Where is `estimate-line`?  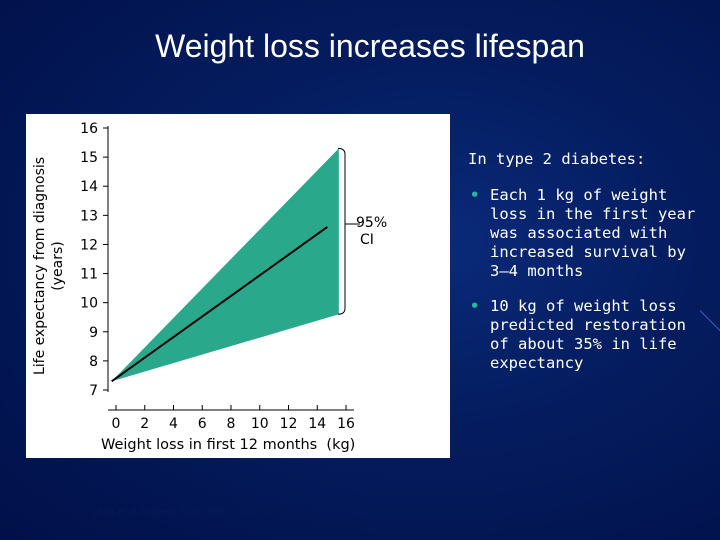 estimate-line is located at coordinates (219, 304).